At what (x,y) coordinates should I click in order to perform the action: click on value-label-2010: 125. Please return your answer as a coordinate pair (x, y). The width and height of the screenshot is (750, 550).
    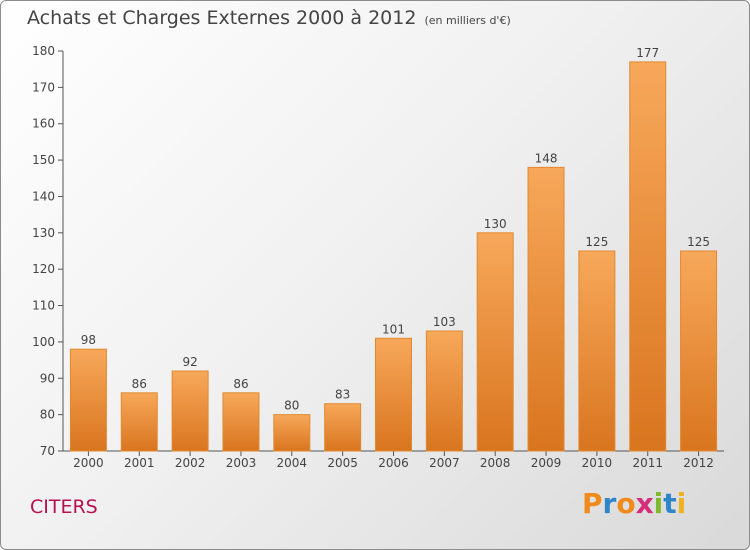
    Looking at the image, I should click on (596, 242).